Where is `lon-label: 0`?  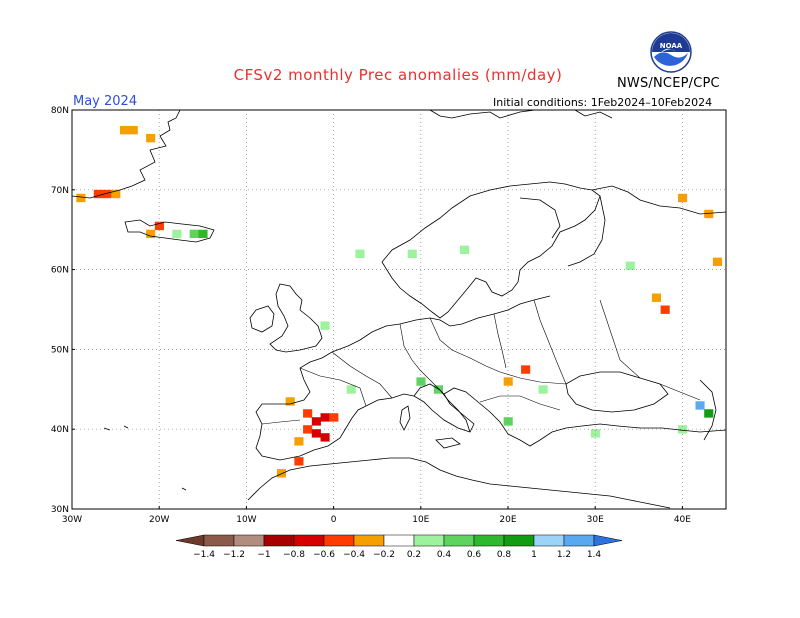
lon-label: 0 is located at coordinates (334, 520).